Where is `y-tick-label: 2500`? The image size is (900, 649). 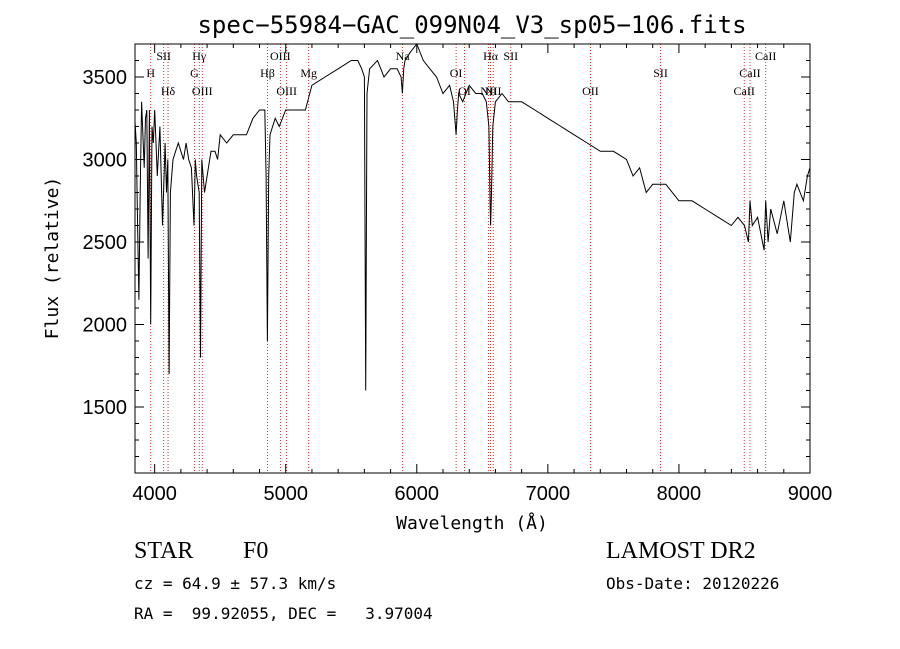 y-tick-label: 2500 is located at coordinates (105, 243).